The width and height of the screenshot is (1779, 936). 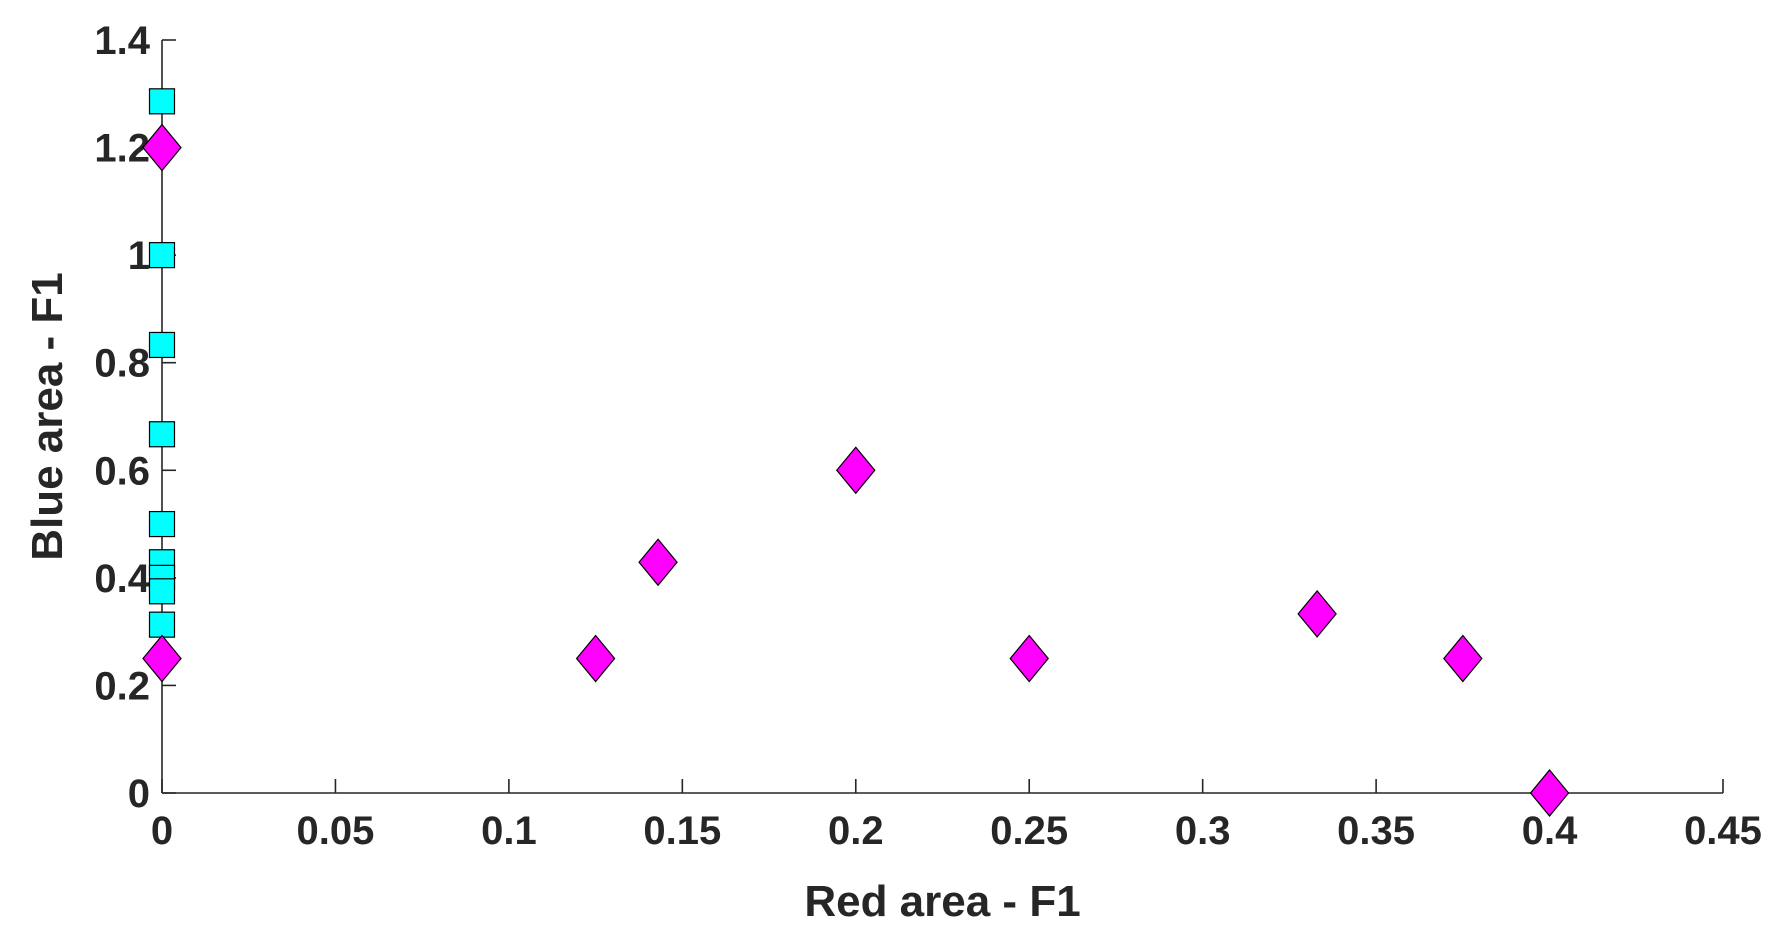 I want to click on y-tick-label: 0.2, so click(x=122, y=686).